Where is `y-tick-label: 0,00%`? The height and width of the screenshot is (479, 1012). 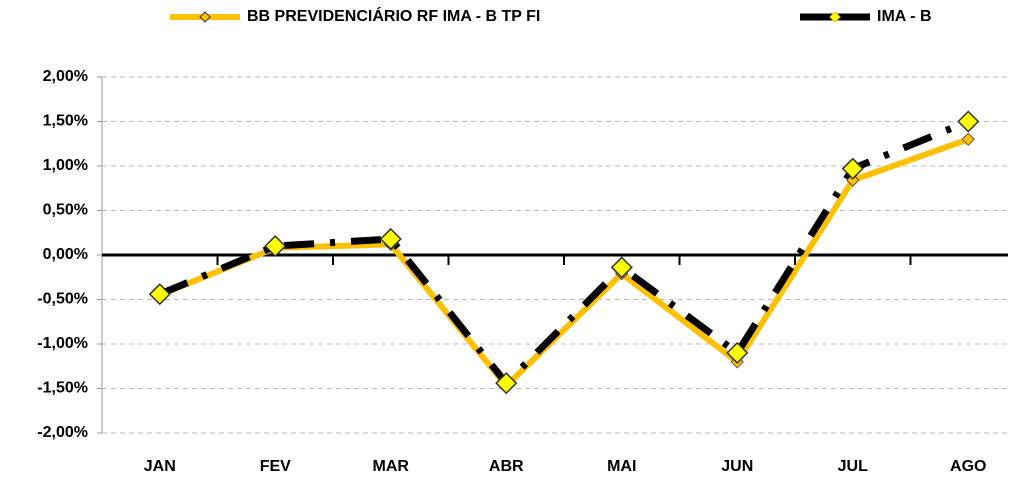 y-tick-label: 0,00% is located at coordinates (65, 254).